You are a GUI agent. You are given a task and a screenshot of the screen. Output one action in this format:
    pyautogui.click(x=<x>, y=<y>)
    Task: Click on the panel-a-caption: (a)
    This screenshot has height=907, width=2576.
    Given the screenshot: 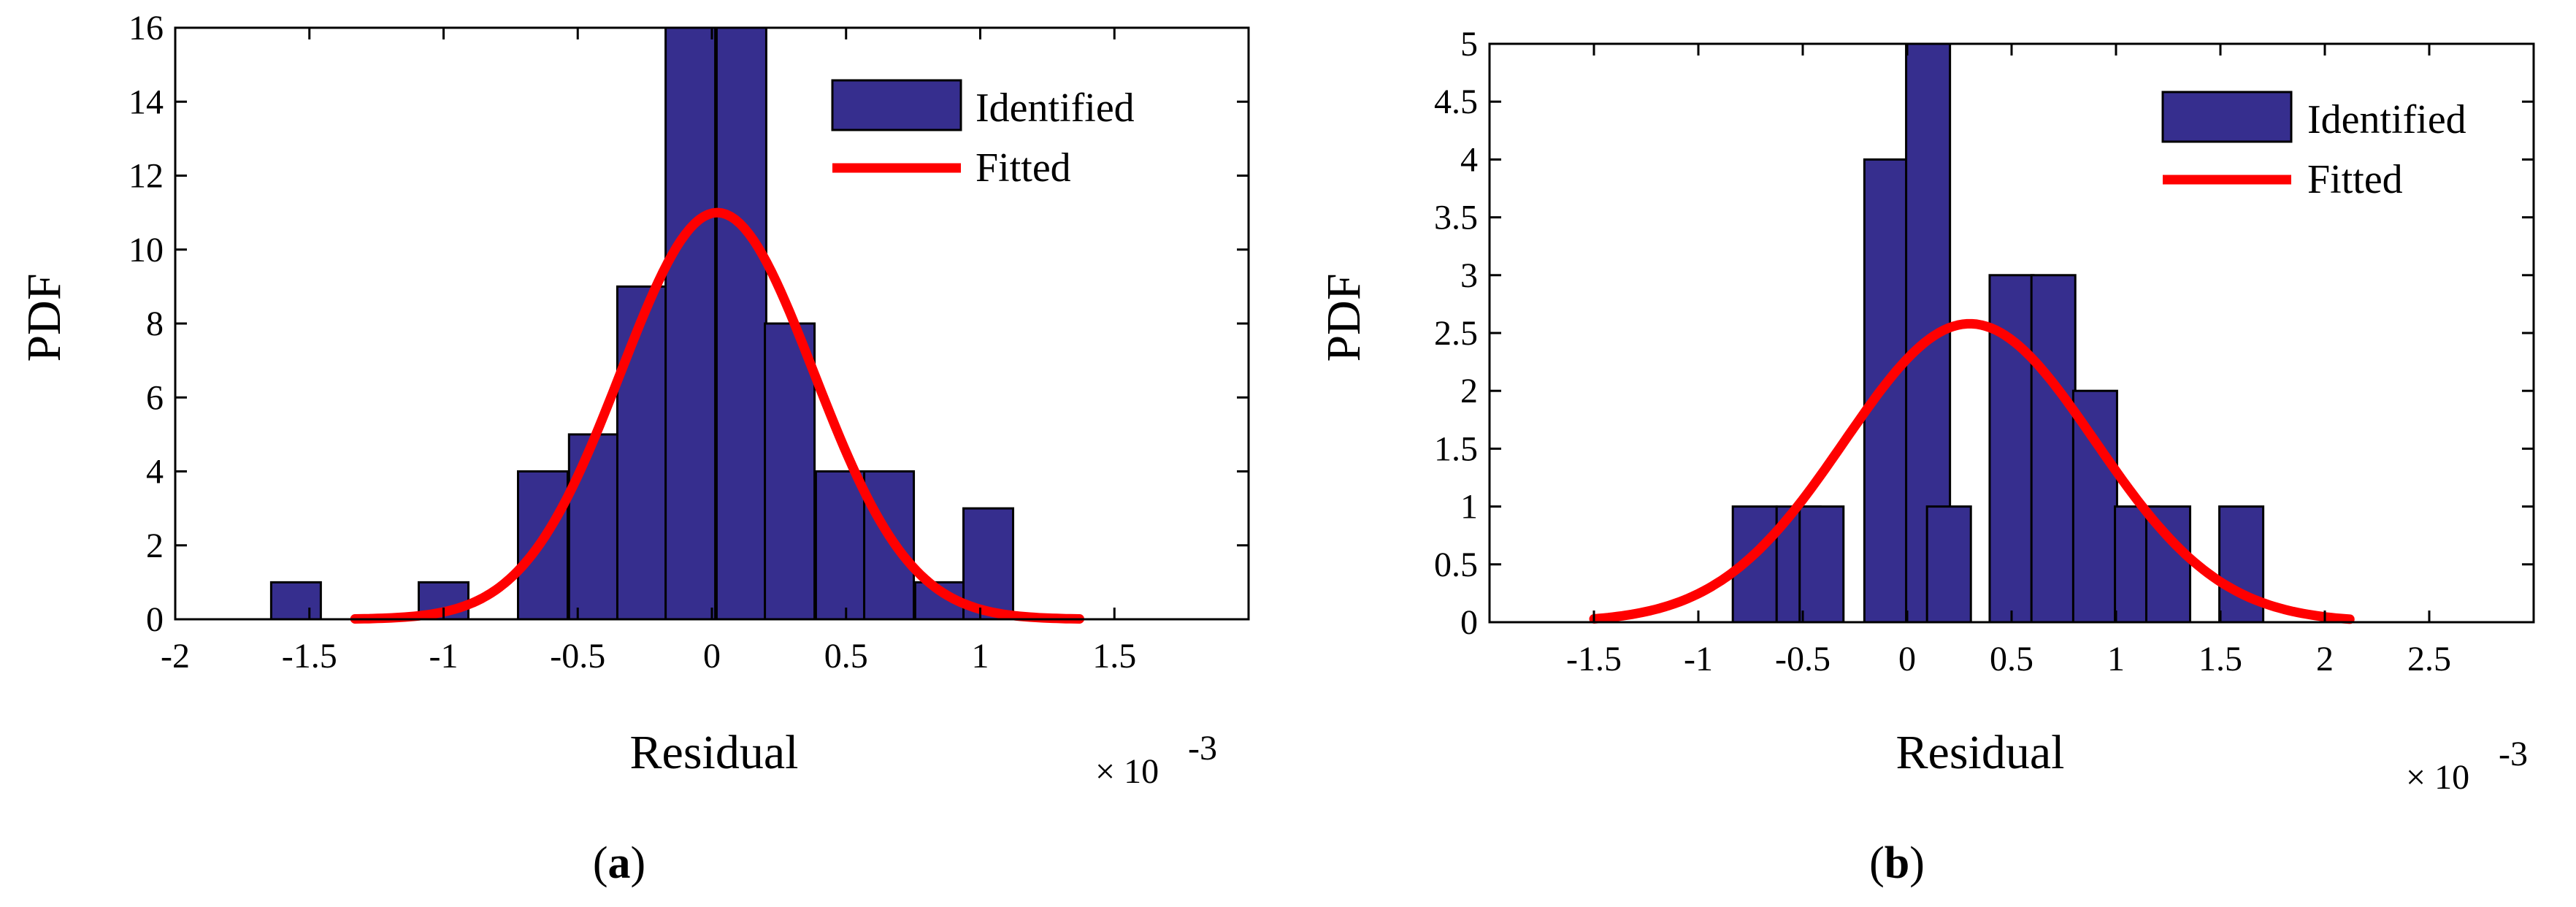 What is the action you would take?
    pyautogui.click(x=619, y=863)
    